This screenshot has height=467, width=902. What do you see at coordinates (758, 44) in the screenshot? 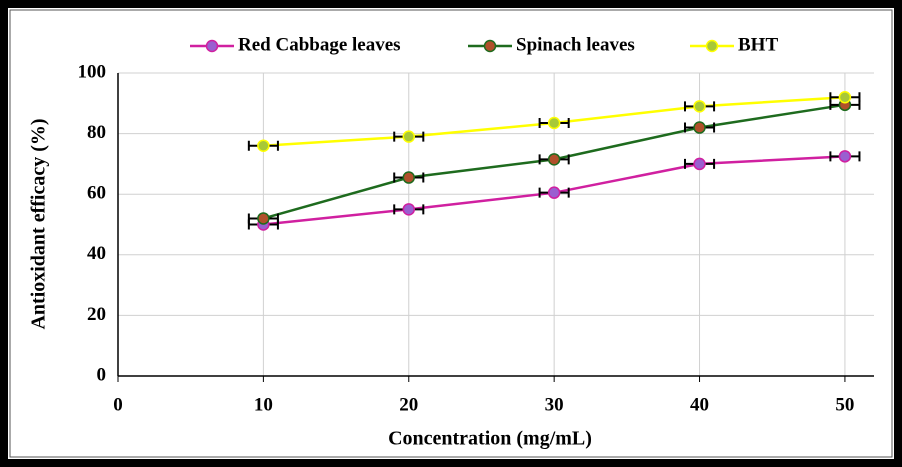
I see `legend-label: BHT` at bounding box center [758, 44].